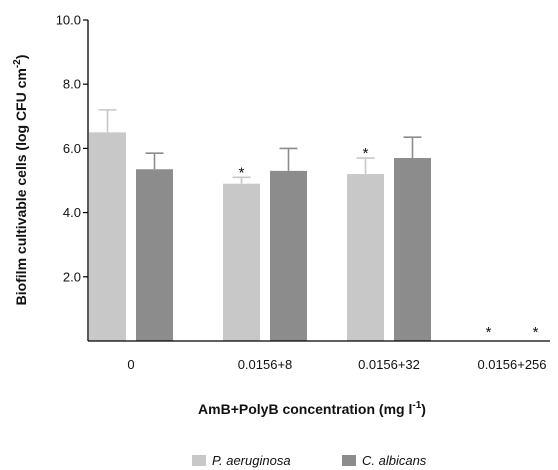  What do you see at coordinates (260, 146) in the screenshot?
I see `error-bars-layer` at bounding box center [260, 146].